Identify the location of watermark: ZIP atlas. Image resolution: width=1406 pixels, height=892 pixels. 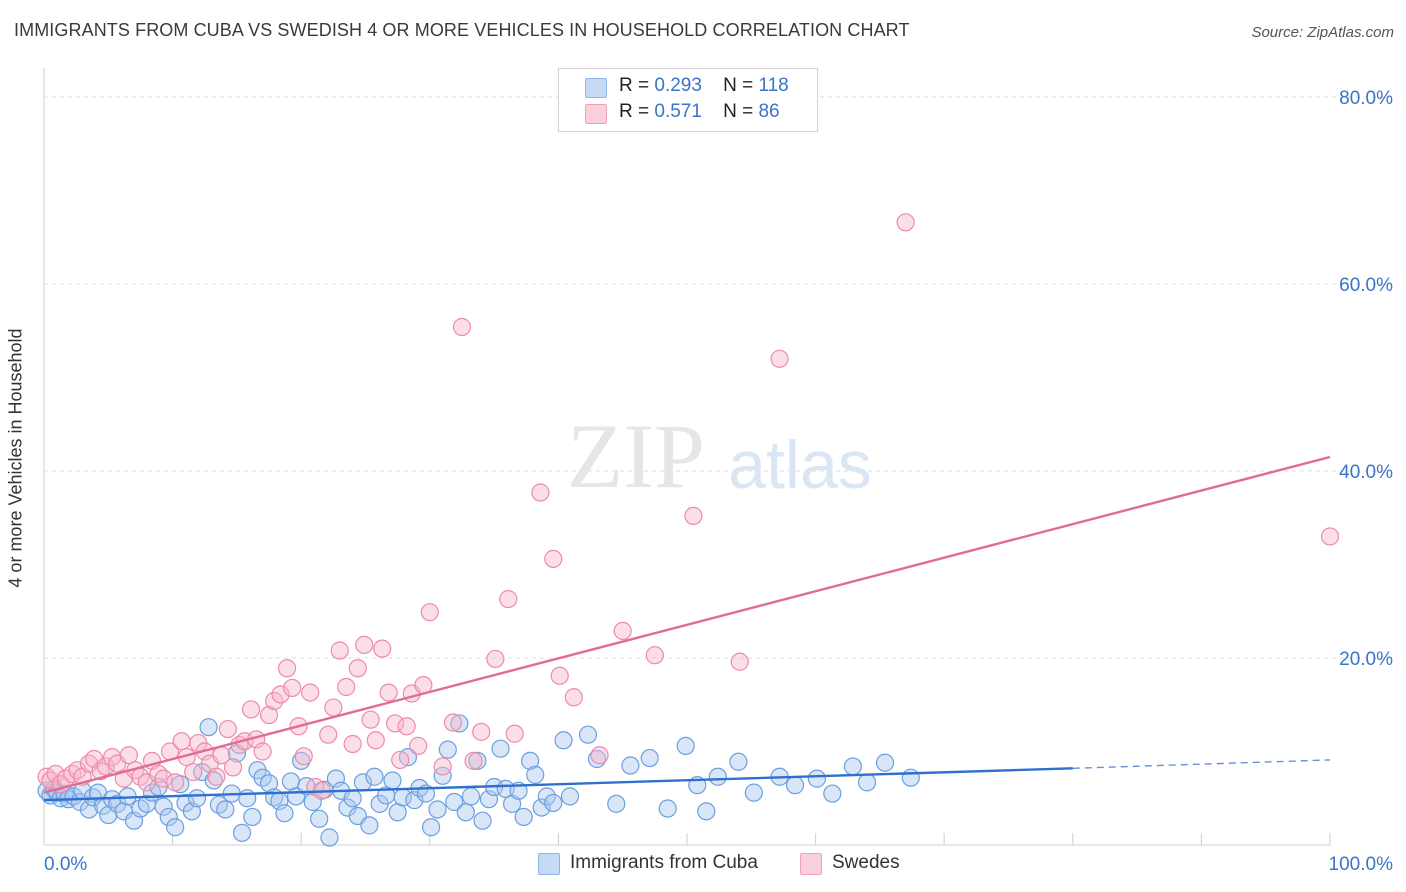
(719, 456).